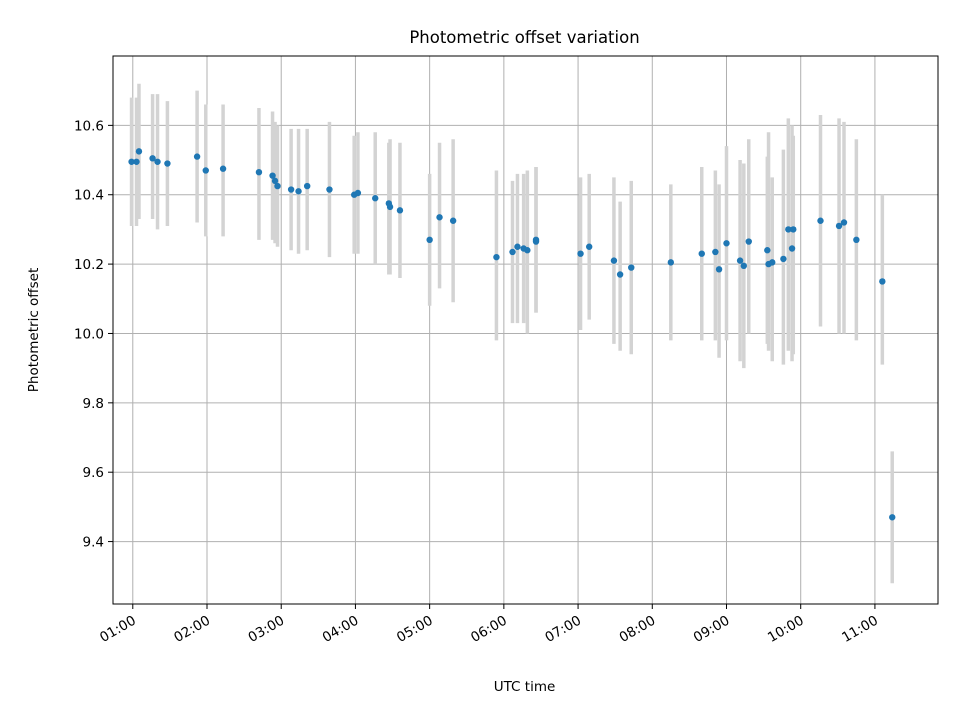  Describe the element at coordinates (34, 330) in the screenshot. I see `y-axis-label: Photometric offset` at that location.